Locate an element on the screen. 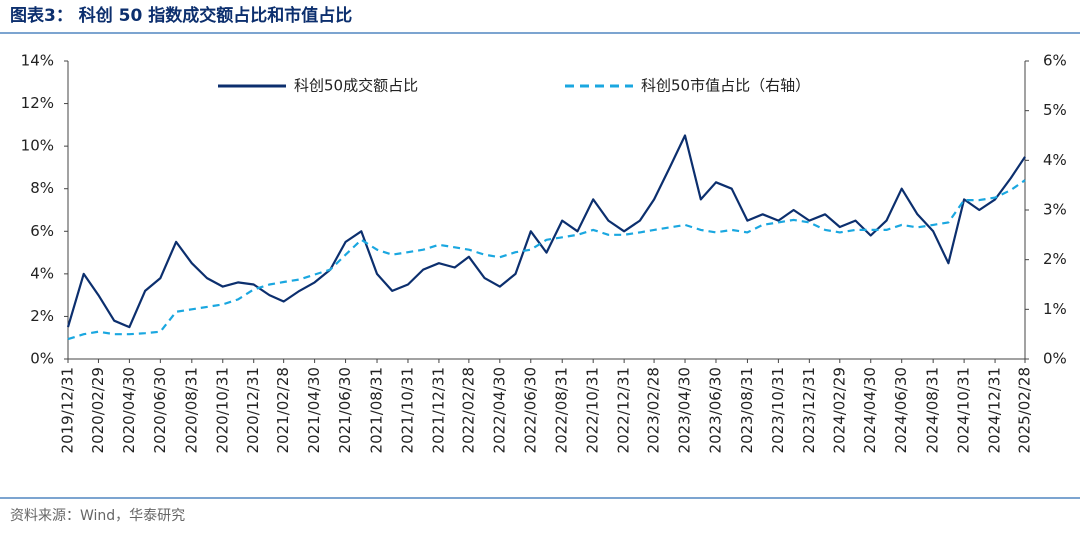  x-tick-label: 2022/04/30 is located at coordinates (499, 410).